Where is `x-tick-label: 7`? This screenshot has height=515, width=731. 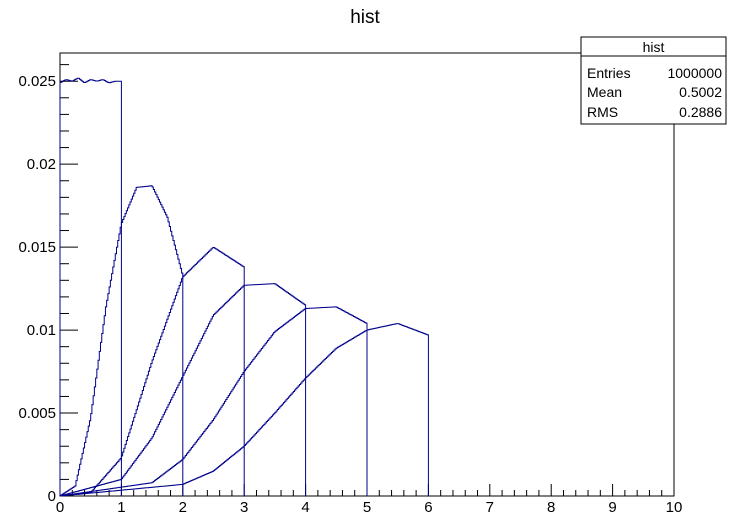 x-tick-label: 7 is located at coordinates (490, 507).